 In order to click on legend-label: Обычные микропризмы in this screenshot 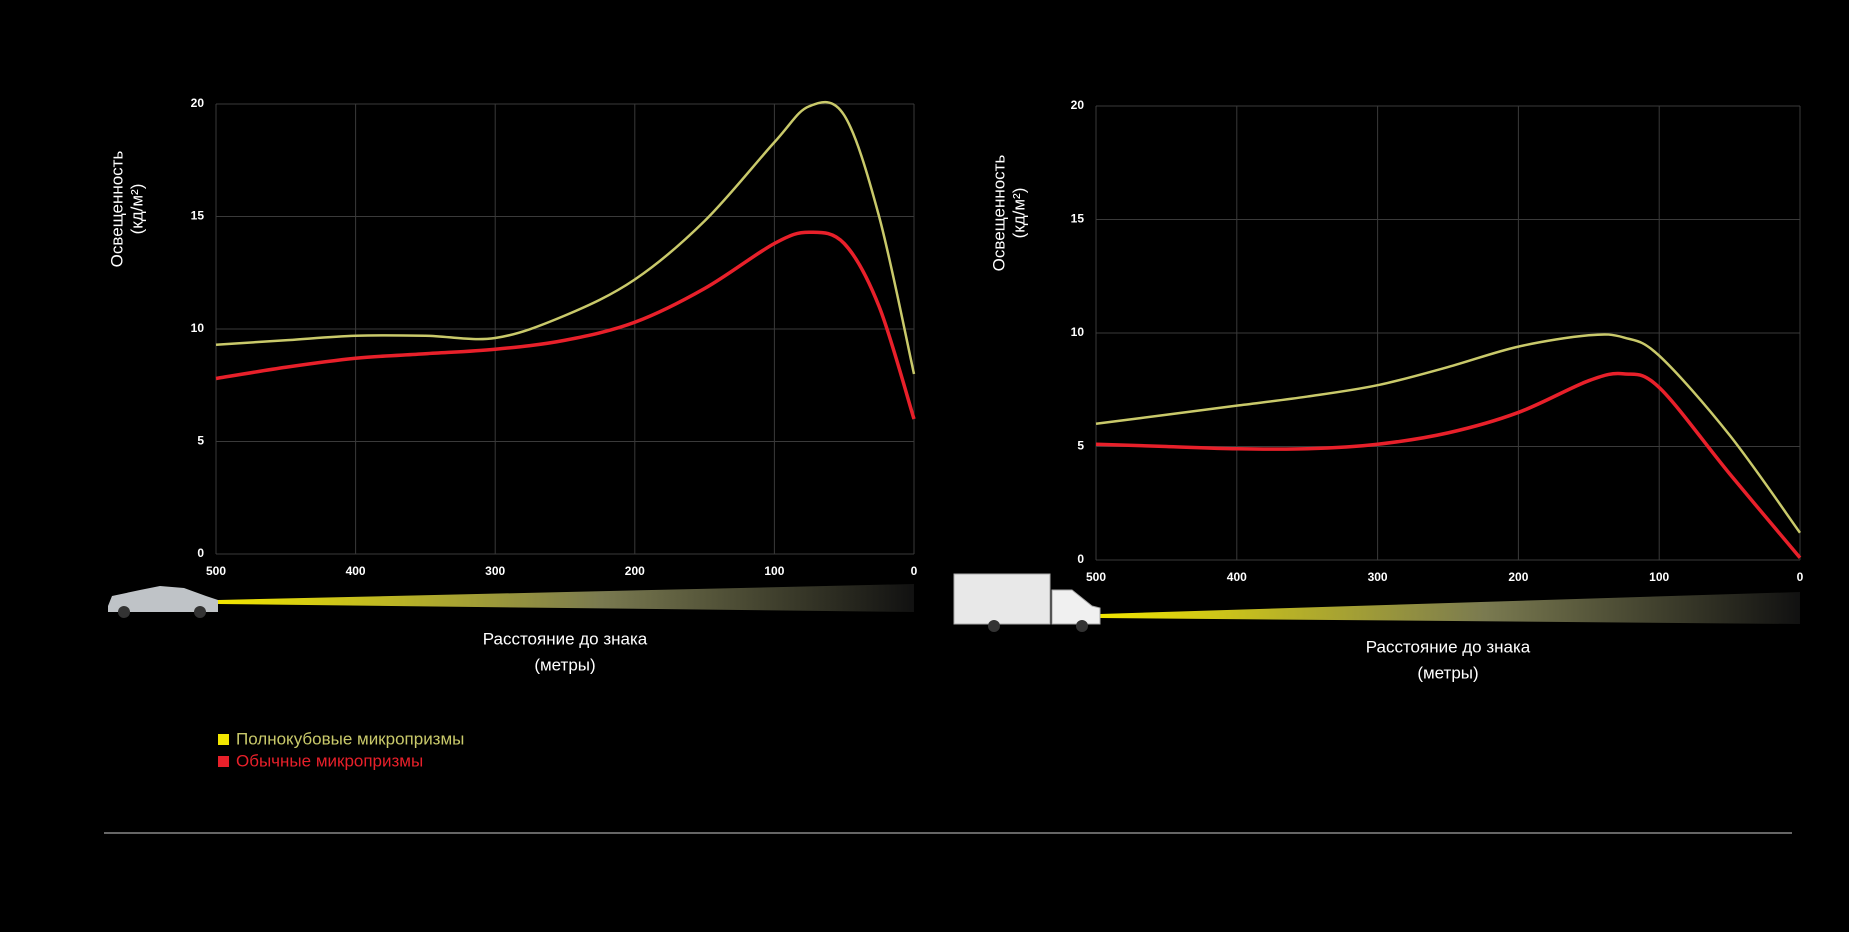, I will do `click(329, 760)`.